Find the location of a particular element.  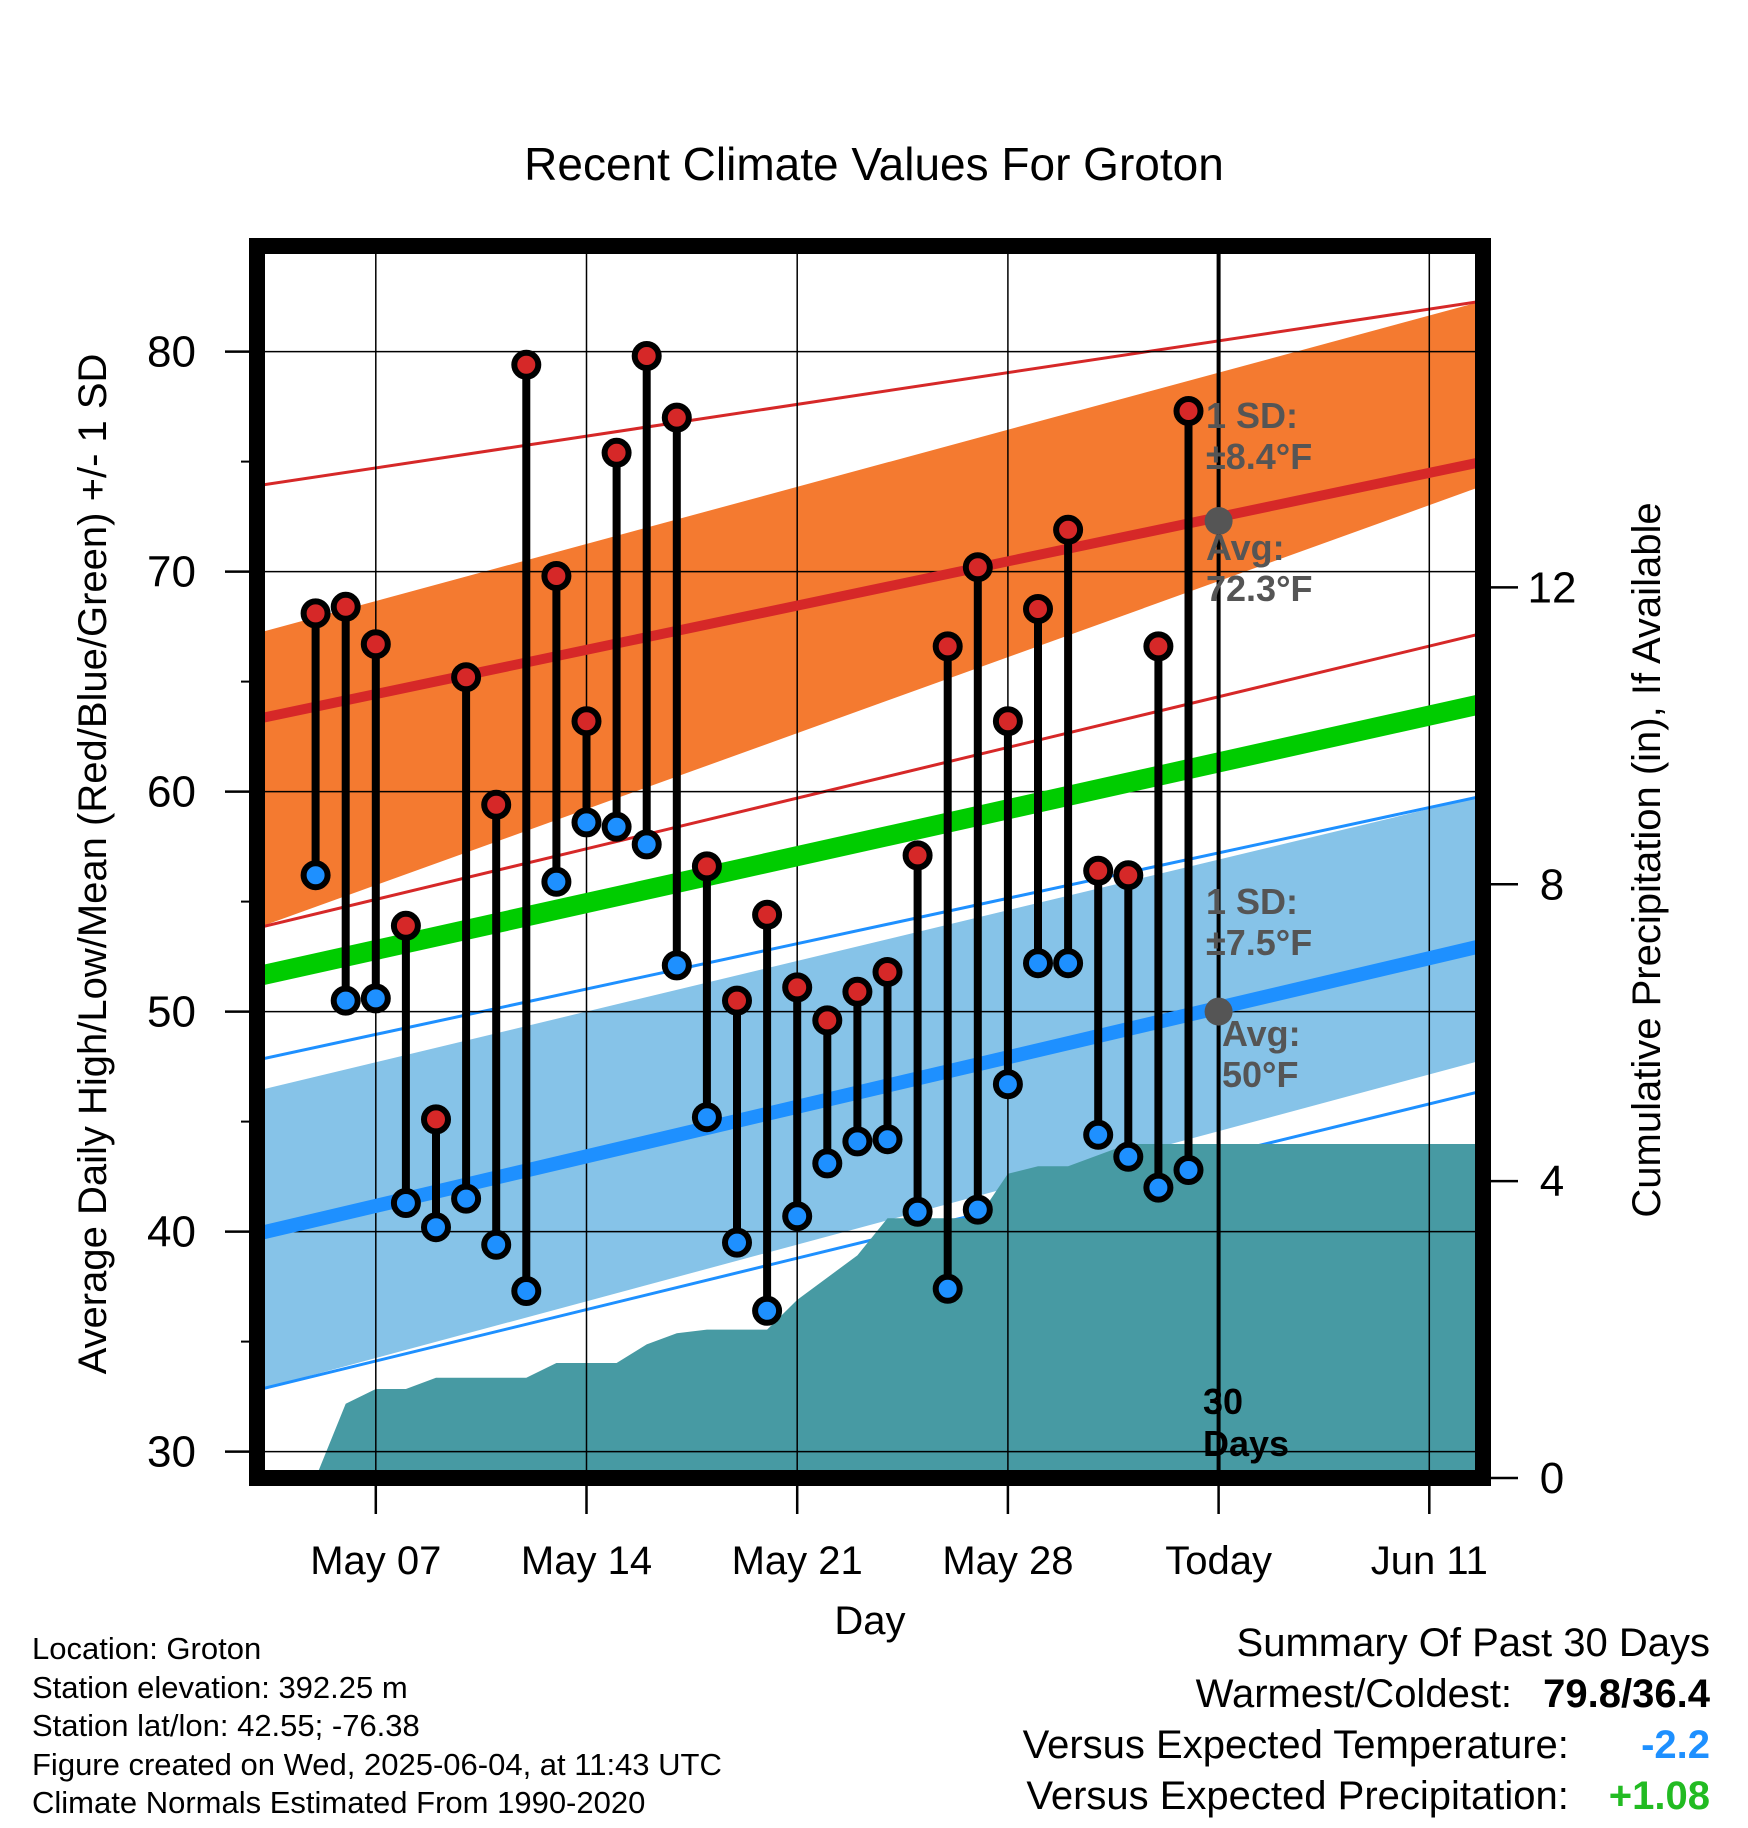

low-sd-upper-edge is located at coordinates (870, 928).